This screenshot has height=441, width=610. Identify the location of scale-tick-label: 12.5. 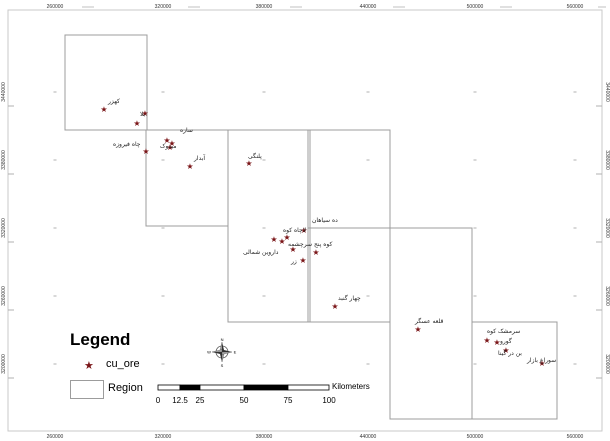
(180, 400).